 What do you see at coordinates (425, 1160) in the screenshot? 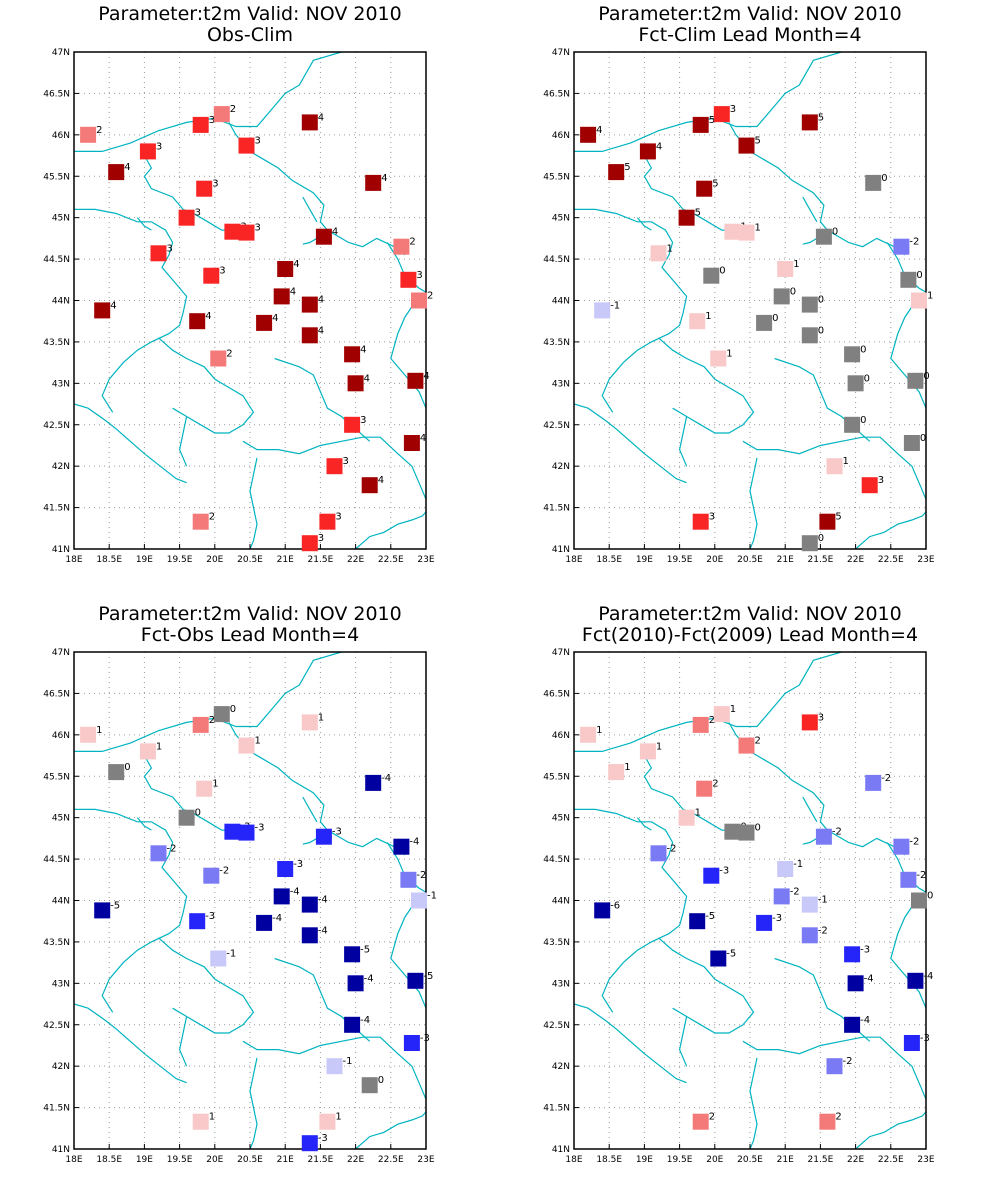
I see `x-tick-label: 23E` at bounding box center [425, 1160].